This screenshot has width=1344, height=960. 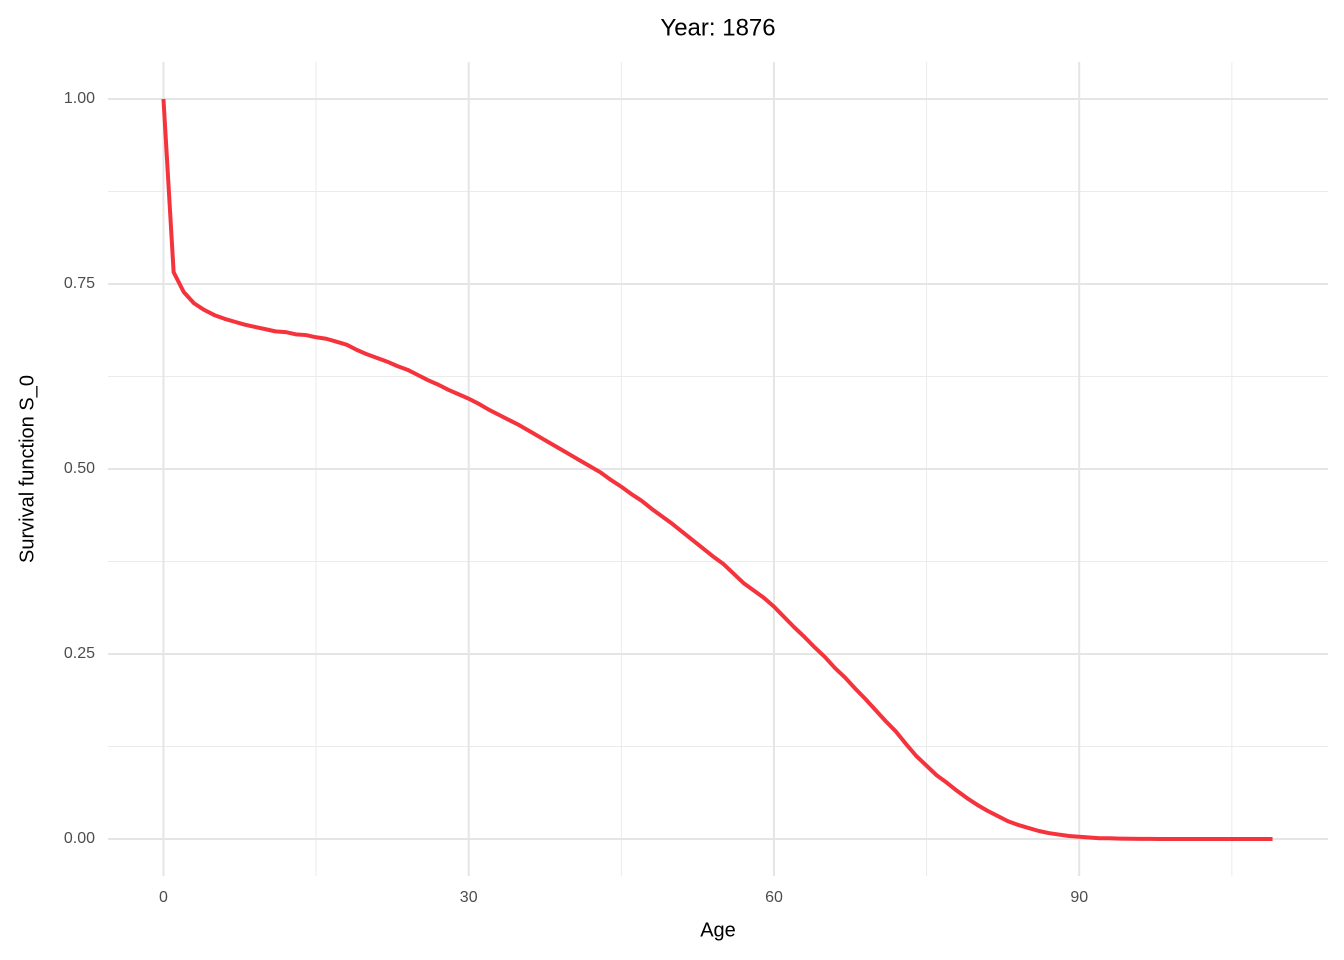 I want to click on y-tick-label: 0.50, so click(x=79, y=468).